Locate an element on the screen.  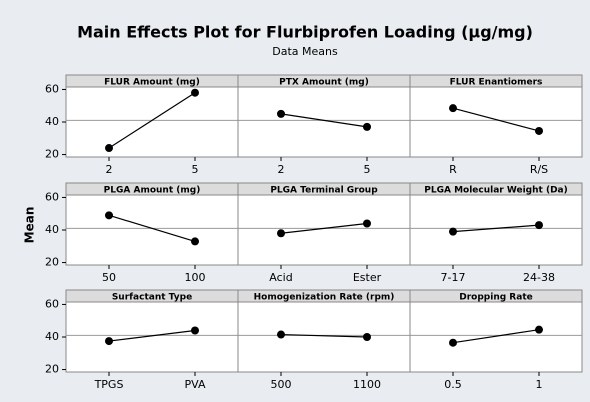
x-tick-label: R/S is located at coordinates (539, 169).